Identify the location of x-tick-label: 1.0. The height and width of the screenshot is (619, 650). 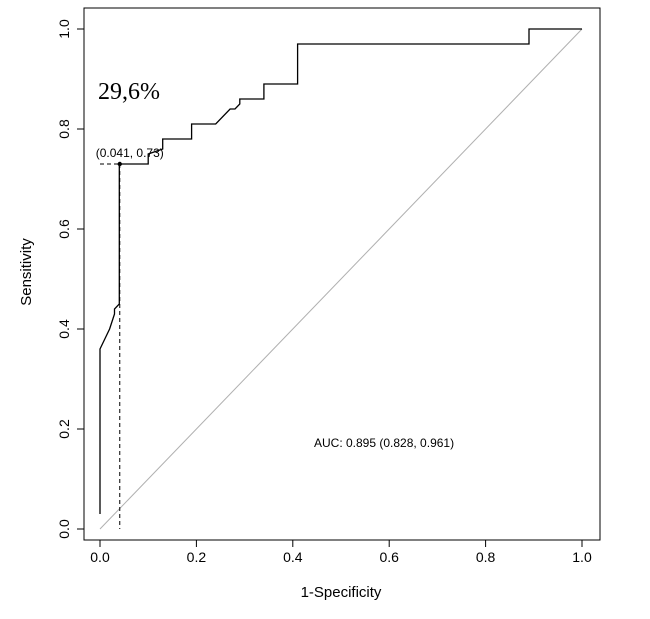
(582, 557).